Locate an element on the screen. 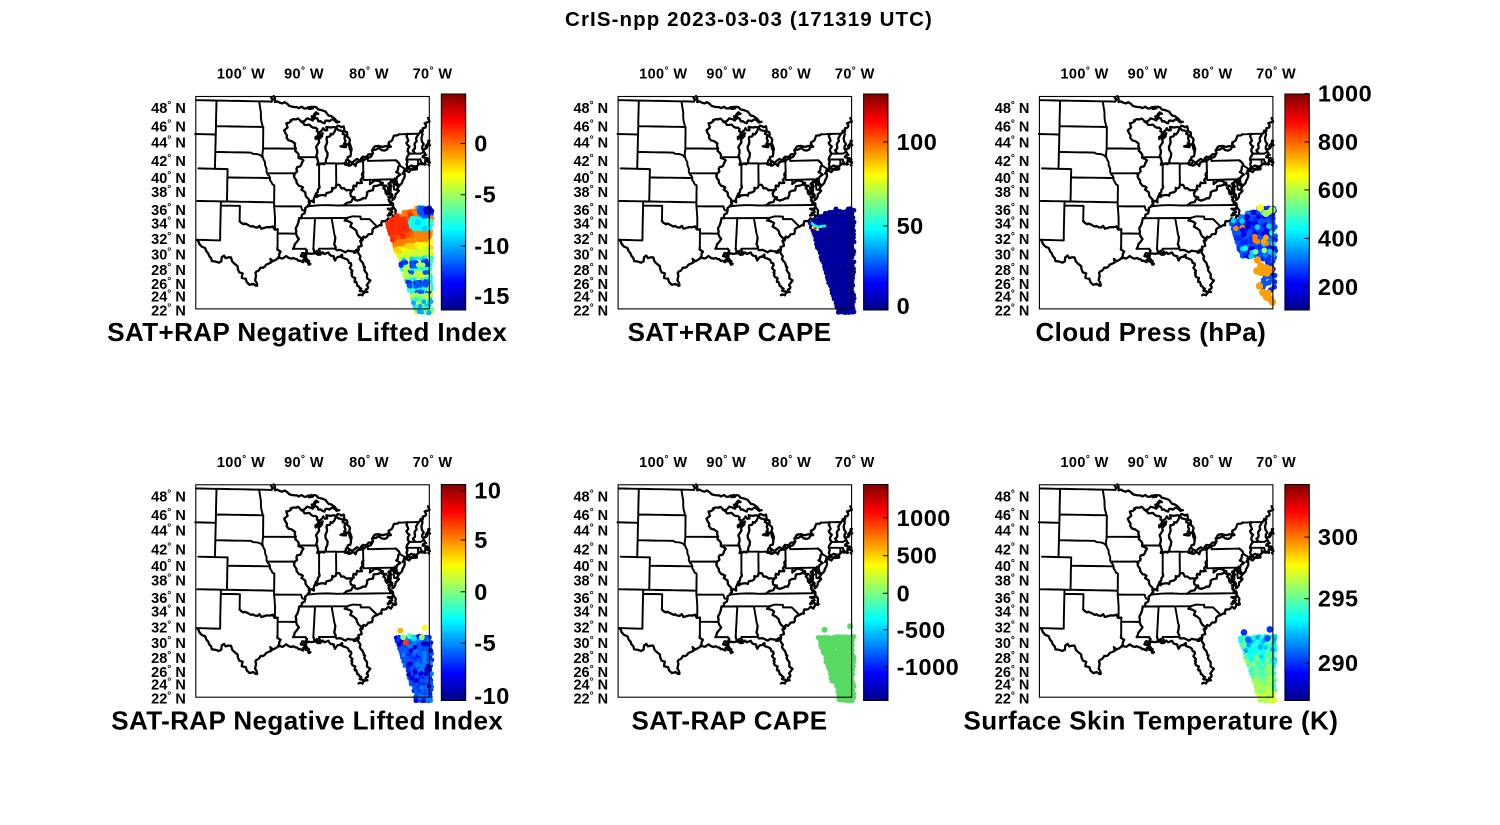 Image resolution: width=1500 pixels, height=825 pixels. svg-text: 100 is located at coordinates (917, 142).